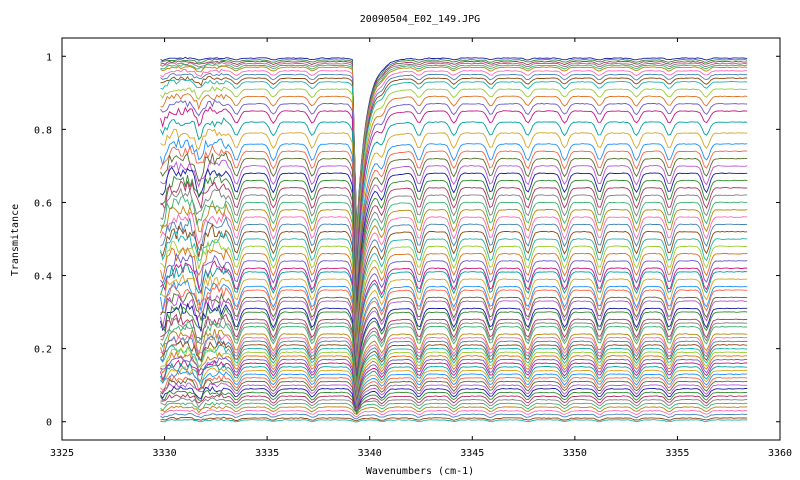 Image resolution: width=800 pixels, height=480 pixels. Describe the element at coordinates (677, 453) in the screenshot. I see `x-tick-label: 3355` at that location.